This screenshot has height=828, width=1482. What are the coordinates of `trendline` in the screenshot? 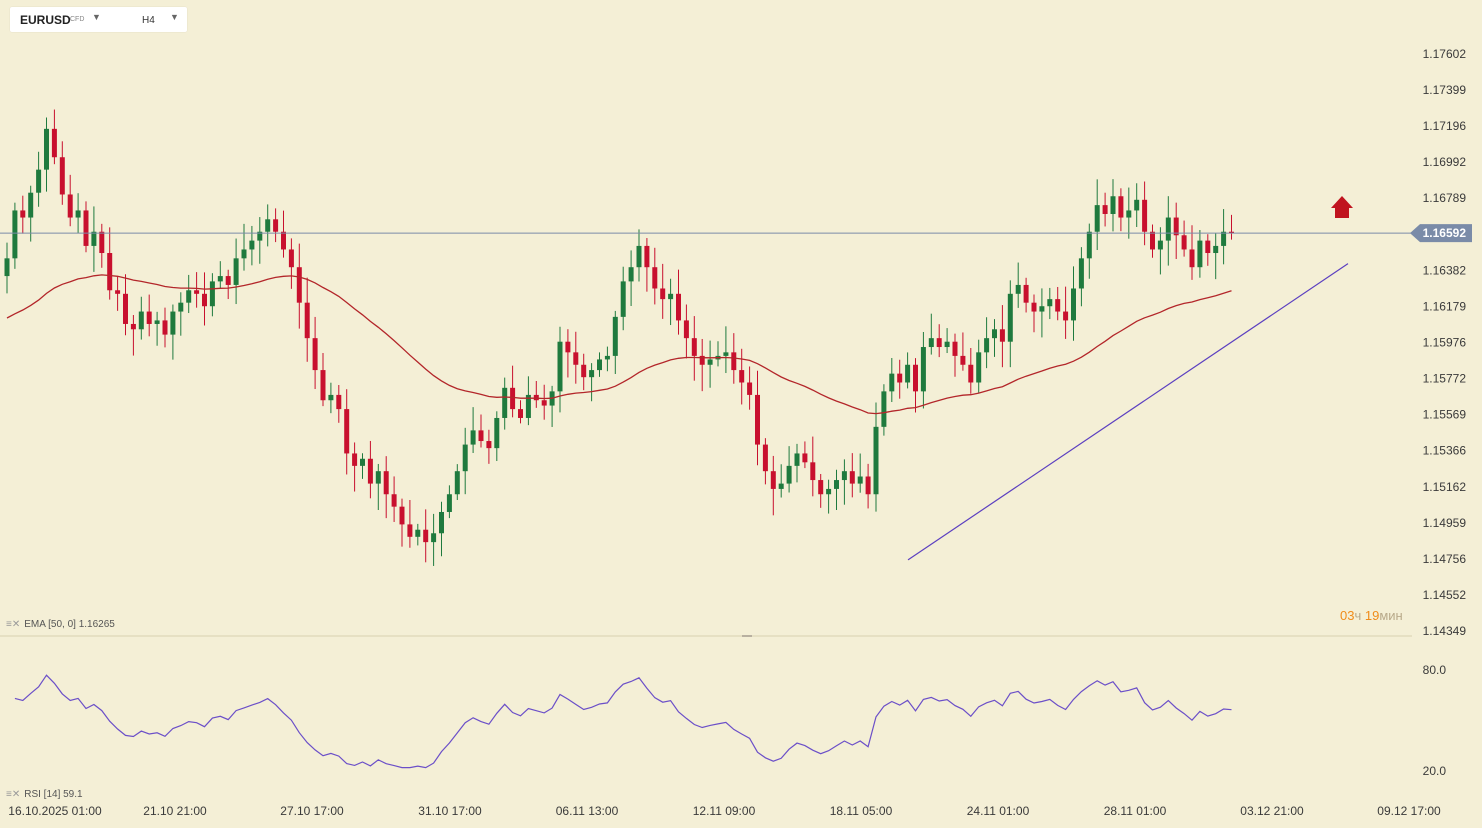 It's located at (1128, 412).